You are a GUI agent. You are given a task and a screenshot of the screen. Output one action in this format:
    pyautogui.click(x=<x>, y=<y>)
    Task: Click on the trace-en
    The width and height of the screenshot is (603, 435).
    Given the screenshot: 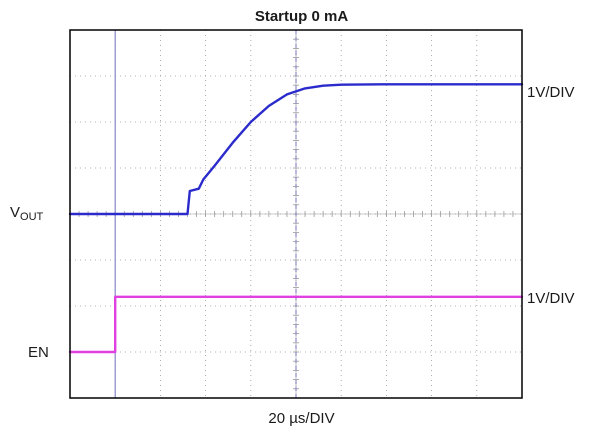 What is the action you would take?
    pyautogui.click(x=296, y=324)
    